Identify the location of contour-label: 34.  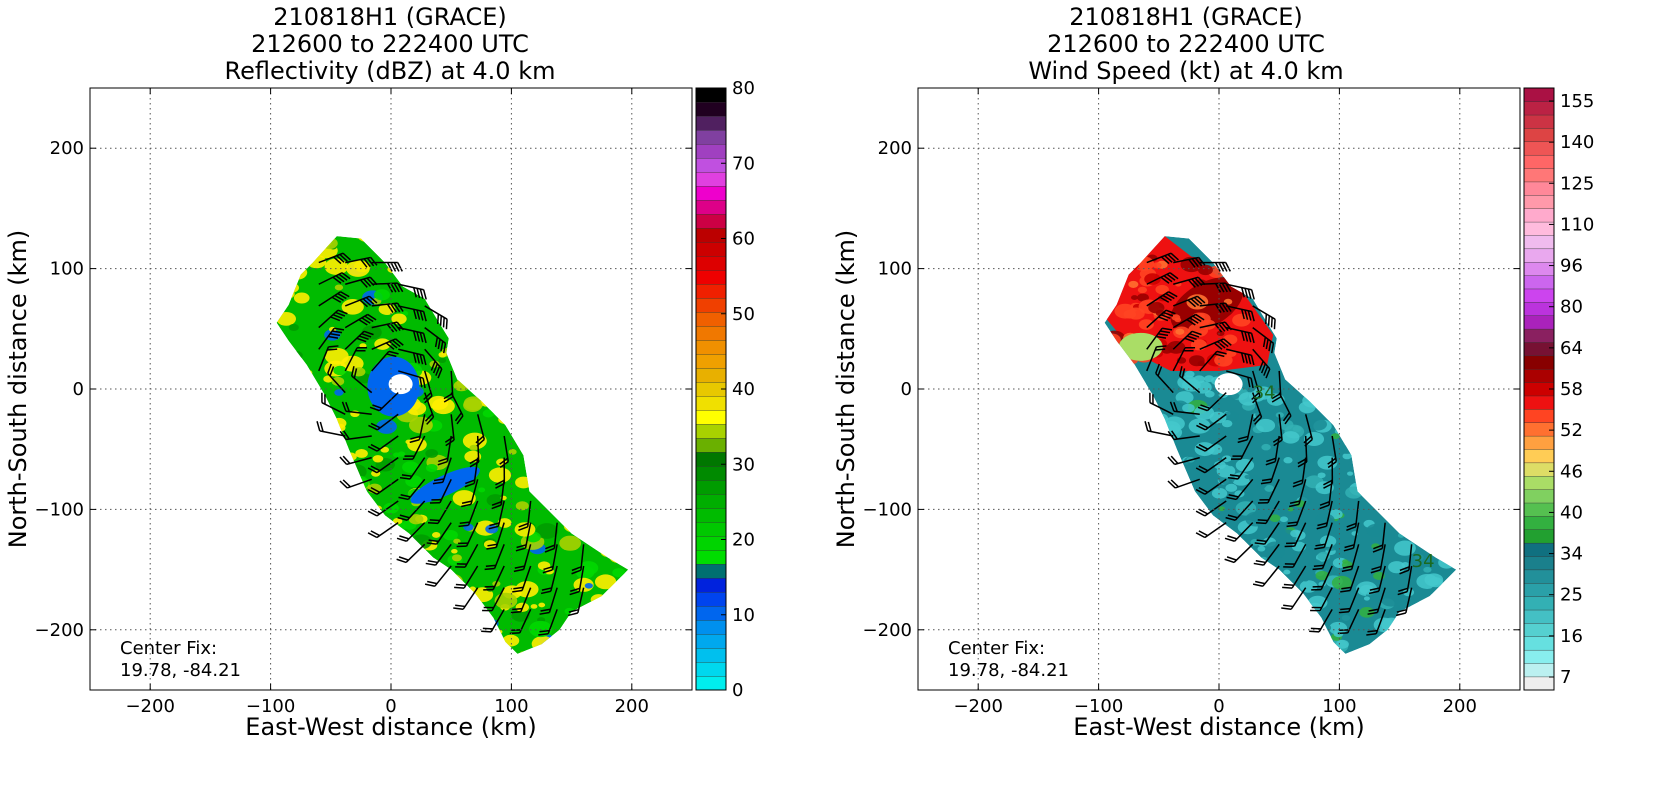
(1423, 561).